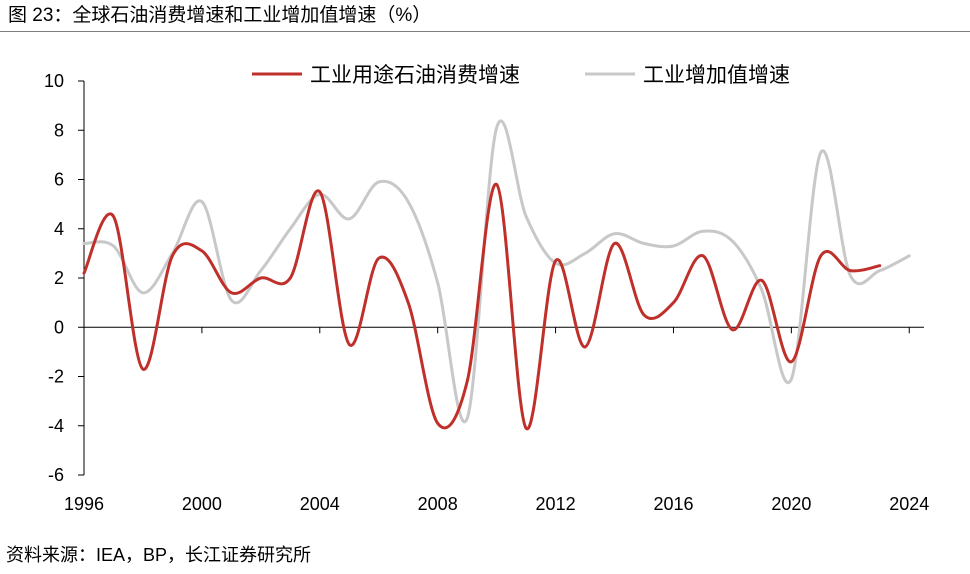 This screenshot has height=574, width=970. I want to click on y-tick-label: 6, so click(59, 180).